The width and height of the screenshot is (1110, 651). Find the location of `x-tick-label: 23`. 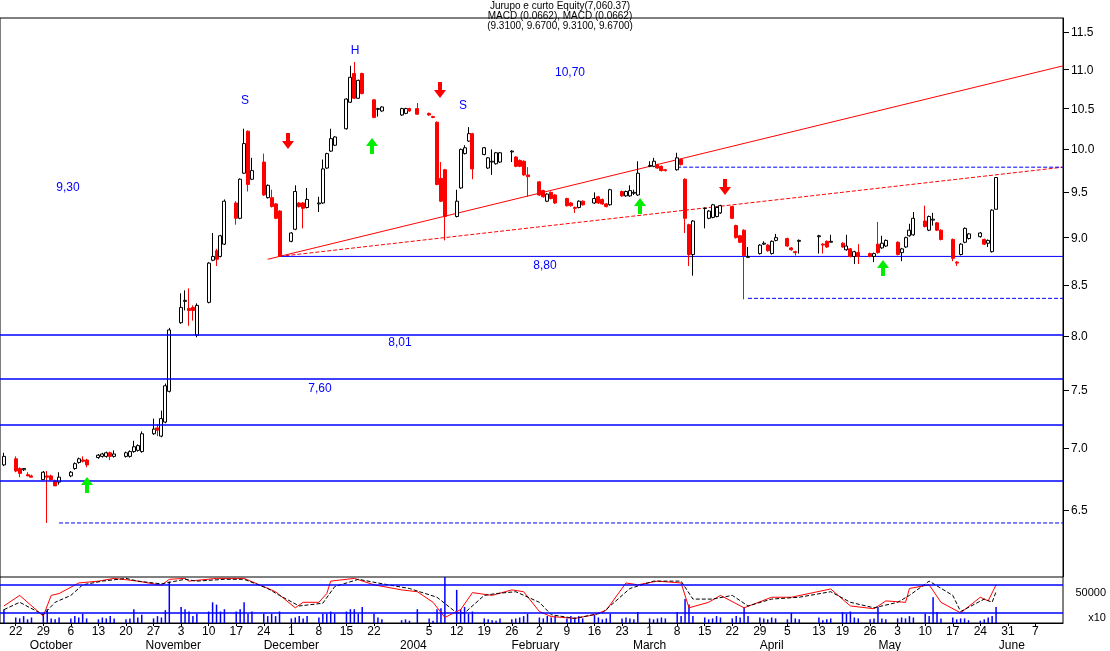

x-tick-label: 23 is located at coordinates (622, 631).